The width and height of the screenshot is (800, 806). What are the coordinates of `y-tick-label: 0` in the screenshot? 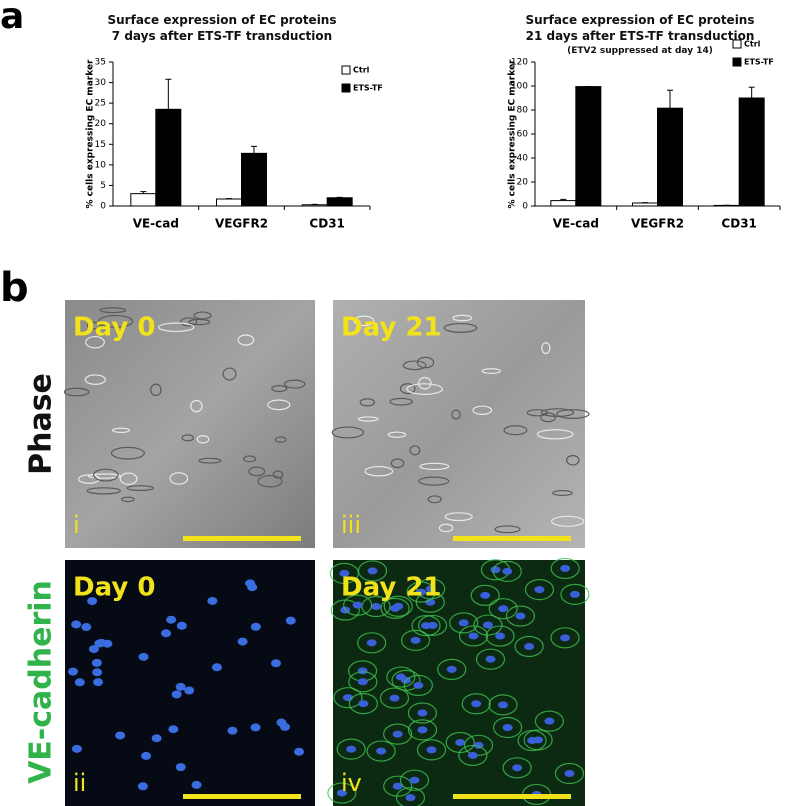 It's located at (525, 207).